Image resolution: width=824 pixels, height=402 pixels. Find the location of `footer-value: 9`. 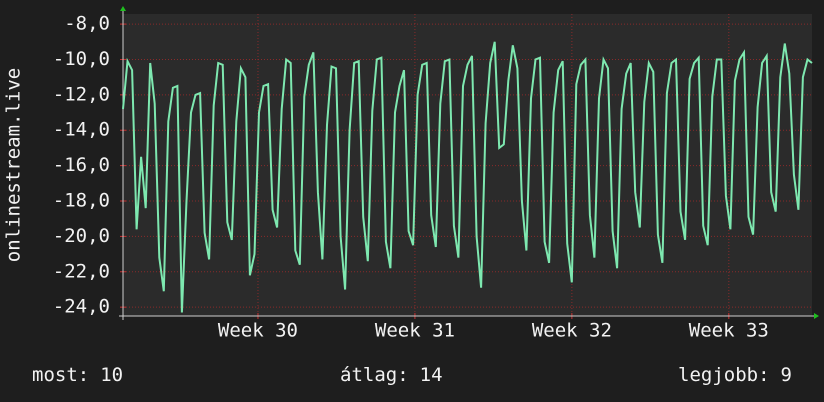

footer-value: 9 is located at coordinates (786, 375).